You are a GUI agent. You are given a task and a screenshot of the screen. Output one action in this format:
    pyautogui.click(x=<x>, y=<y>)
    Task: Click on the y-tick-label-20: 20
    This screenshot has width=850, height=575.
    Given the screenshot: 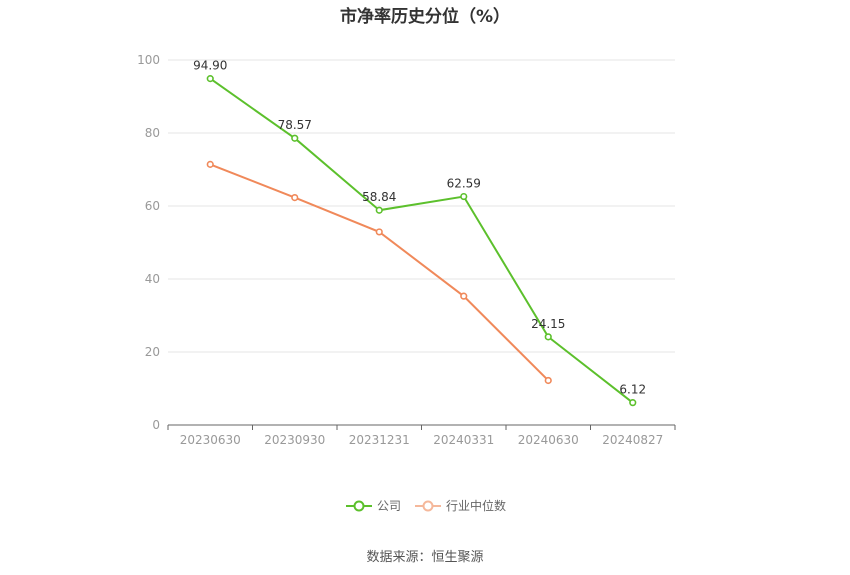 What is the action you would take?
    pyautogui.click(x=152, y=352)
    